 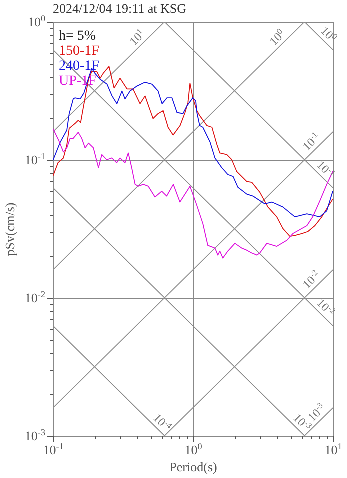 I want to click on x-tick-label: 10$^{-1}$, so click(x=53, y=450).